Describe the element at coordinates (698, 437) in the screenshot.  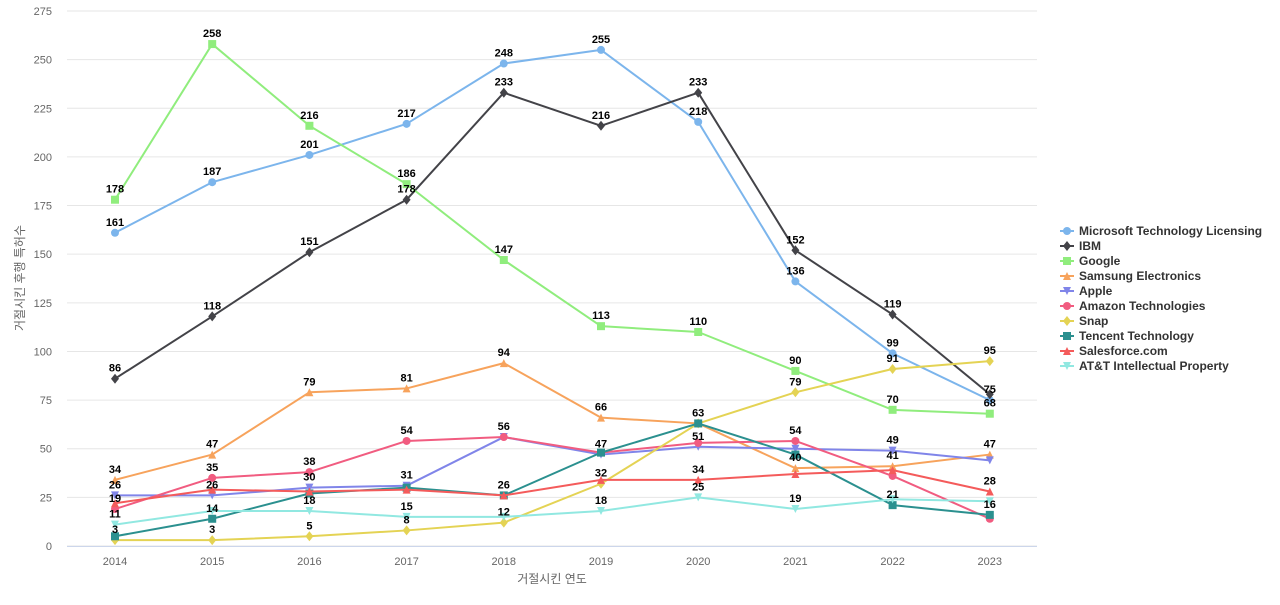
I see `data-label: 51` at that location.